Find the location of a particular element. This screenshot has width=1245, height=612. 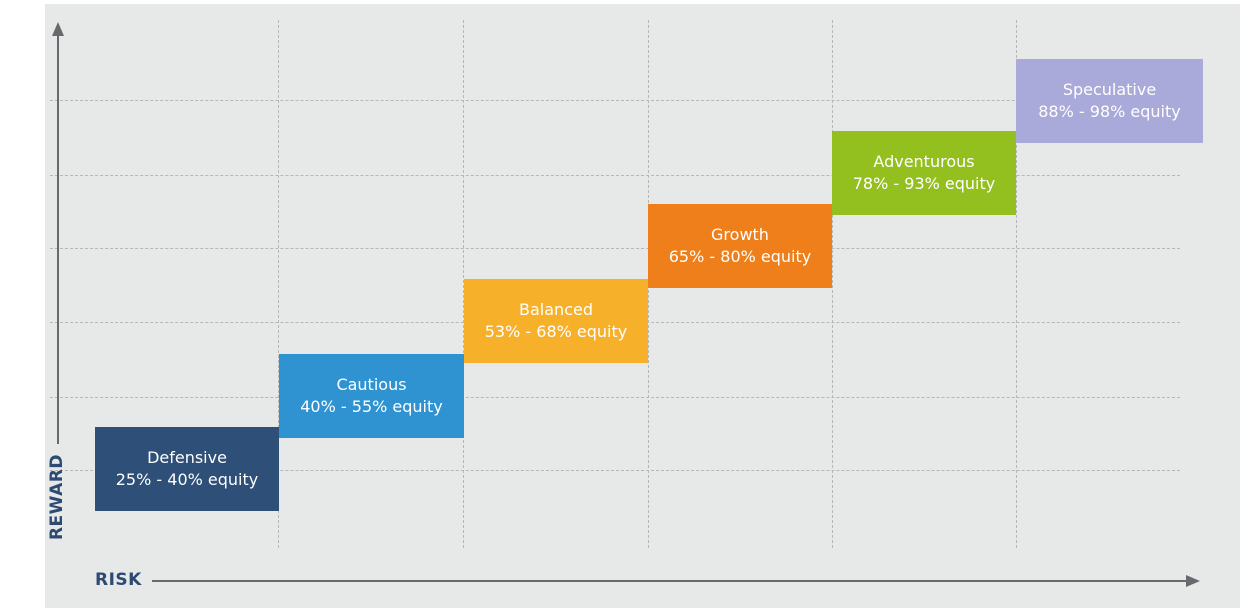

risk-axis-line is located at coordinates (670, 581).